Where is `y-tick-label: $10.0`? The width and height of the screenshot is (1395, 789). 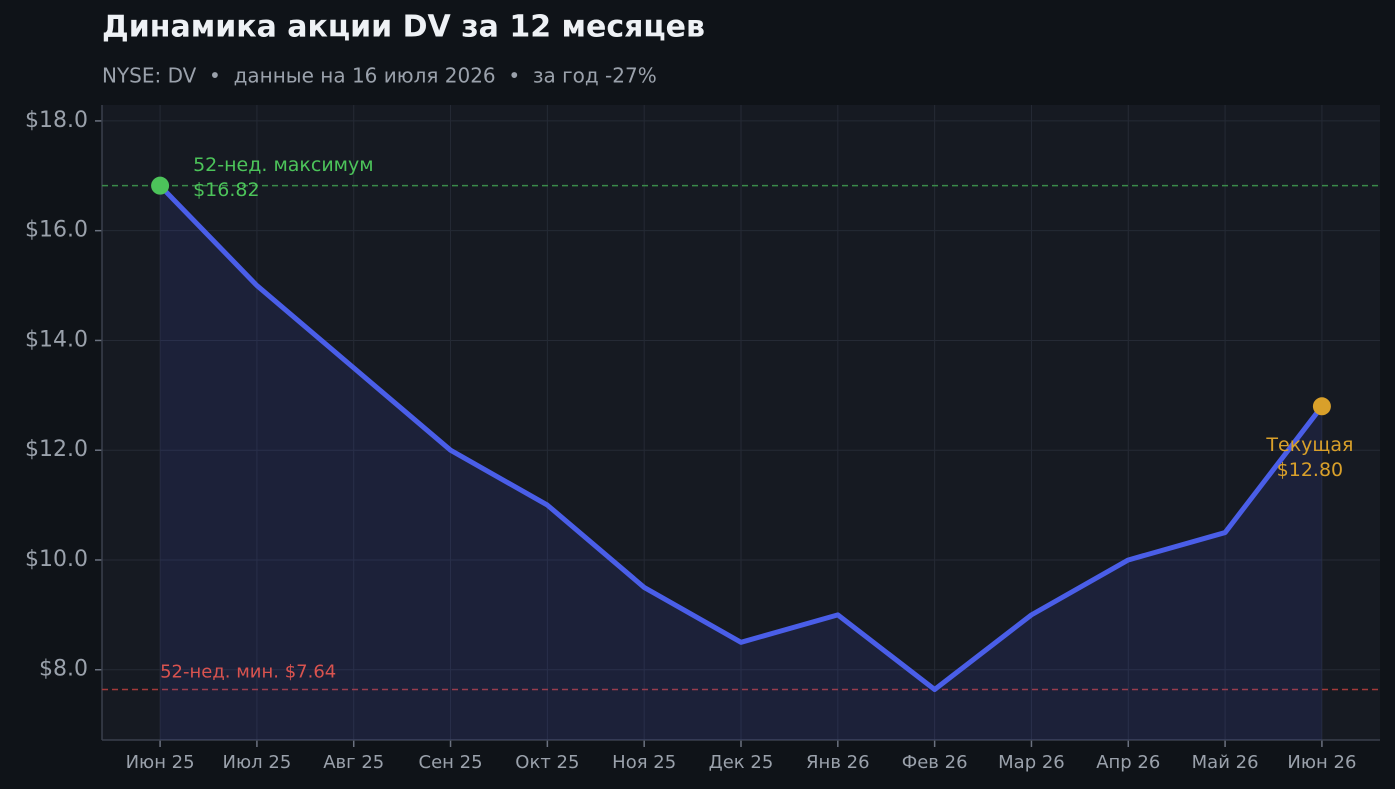 y-tick-label: $10.0 is located at coordinates (56, 559).